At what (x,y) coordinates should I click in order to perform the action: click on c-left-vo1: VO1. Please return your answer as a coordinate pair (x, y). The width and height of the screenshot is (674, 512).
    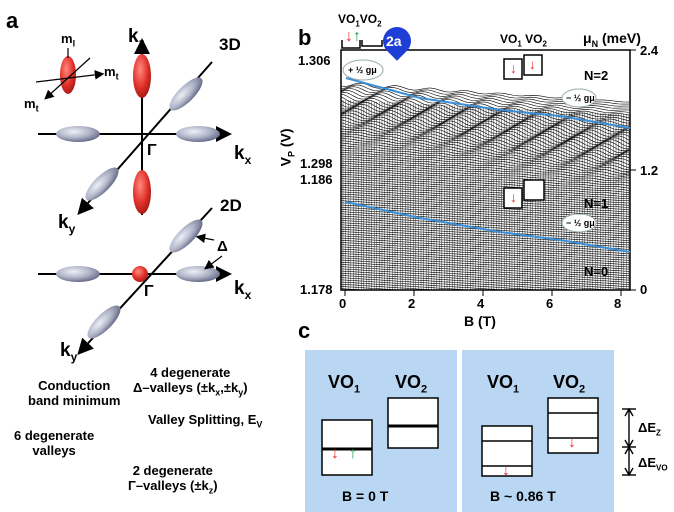
    Looking at the image, I should click on (344, 384).